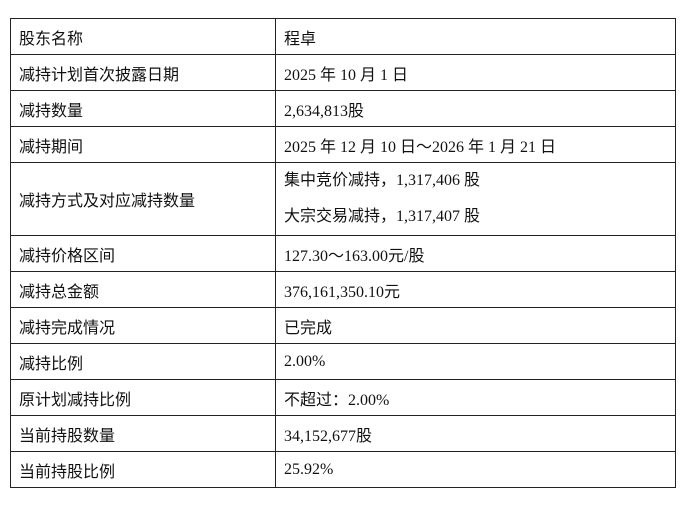 The width and height of the screenshot is (682, 506). Describe the element at coordinates (143, 469) in the screenshot. I see `row-label: 当前持股比例` at that location.